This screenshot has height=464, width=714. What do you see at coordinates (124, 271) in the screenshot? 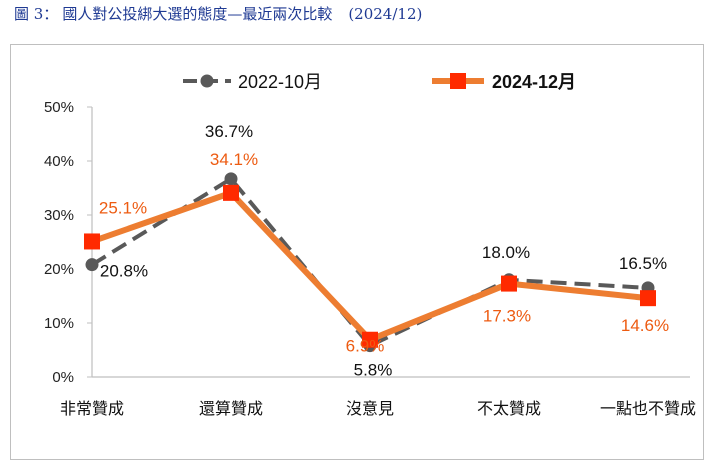
I see `data-label-2022: 20.8%` at bounding box center [124, 271].